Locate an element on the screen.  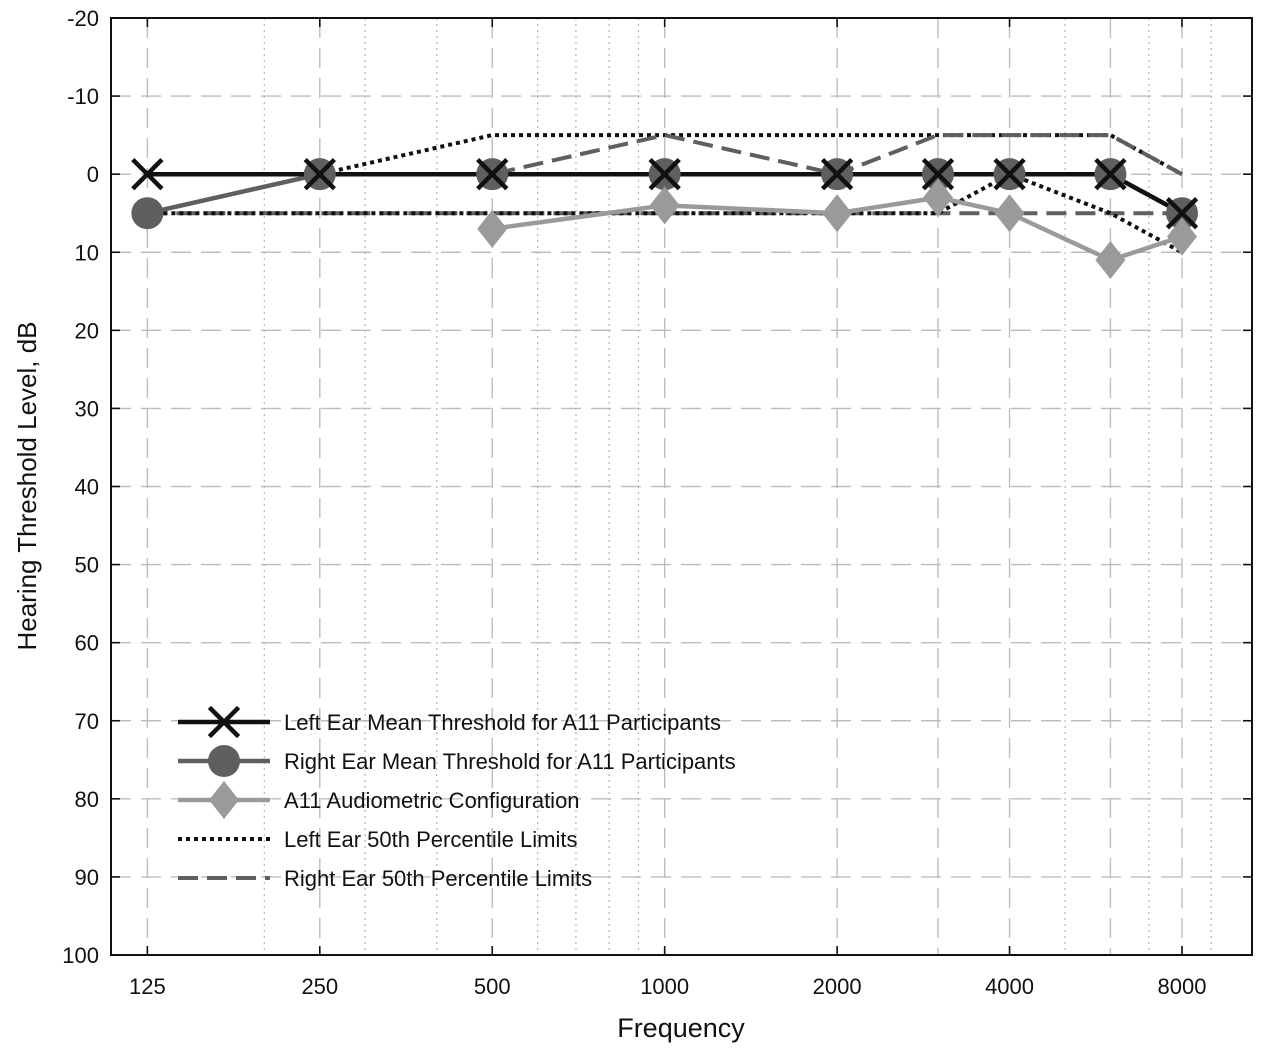
x-tick-label: 8000 is located at coordinates (1182, 986).